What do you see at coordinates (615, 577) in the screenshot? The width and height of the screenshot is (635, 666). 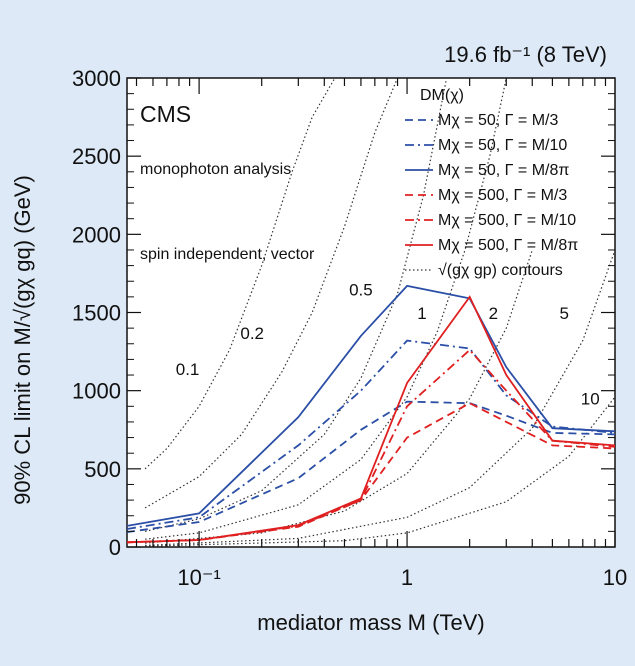 I see `x-tick-label: 10` at bounding box center [615, 577].